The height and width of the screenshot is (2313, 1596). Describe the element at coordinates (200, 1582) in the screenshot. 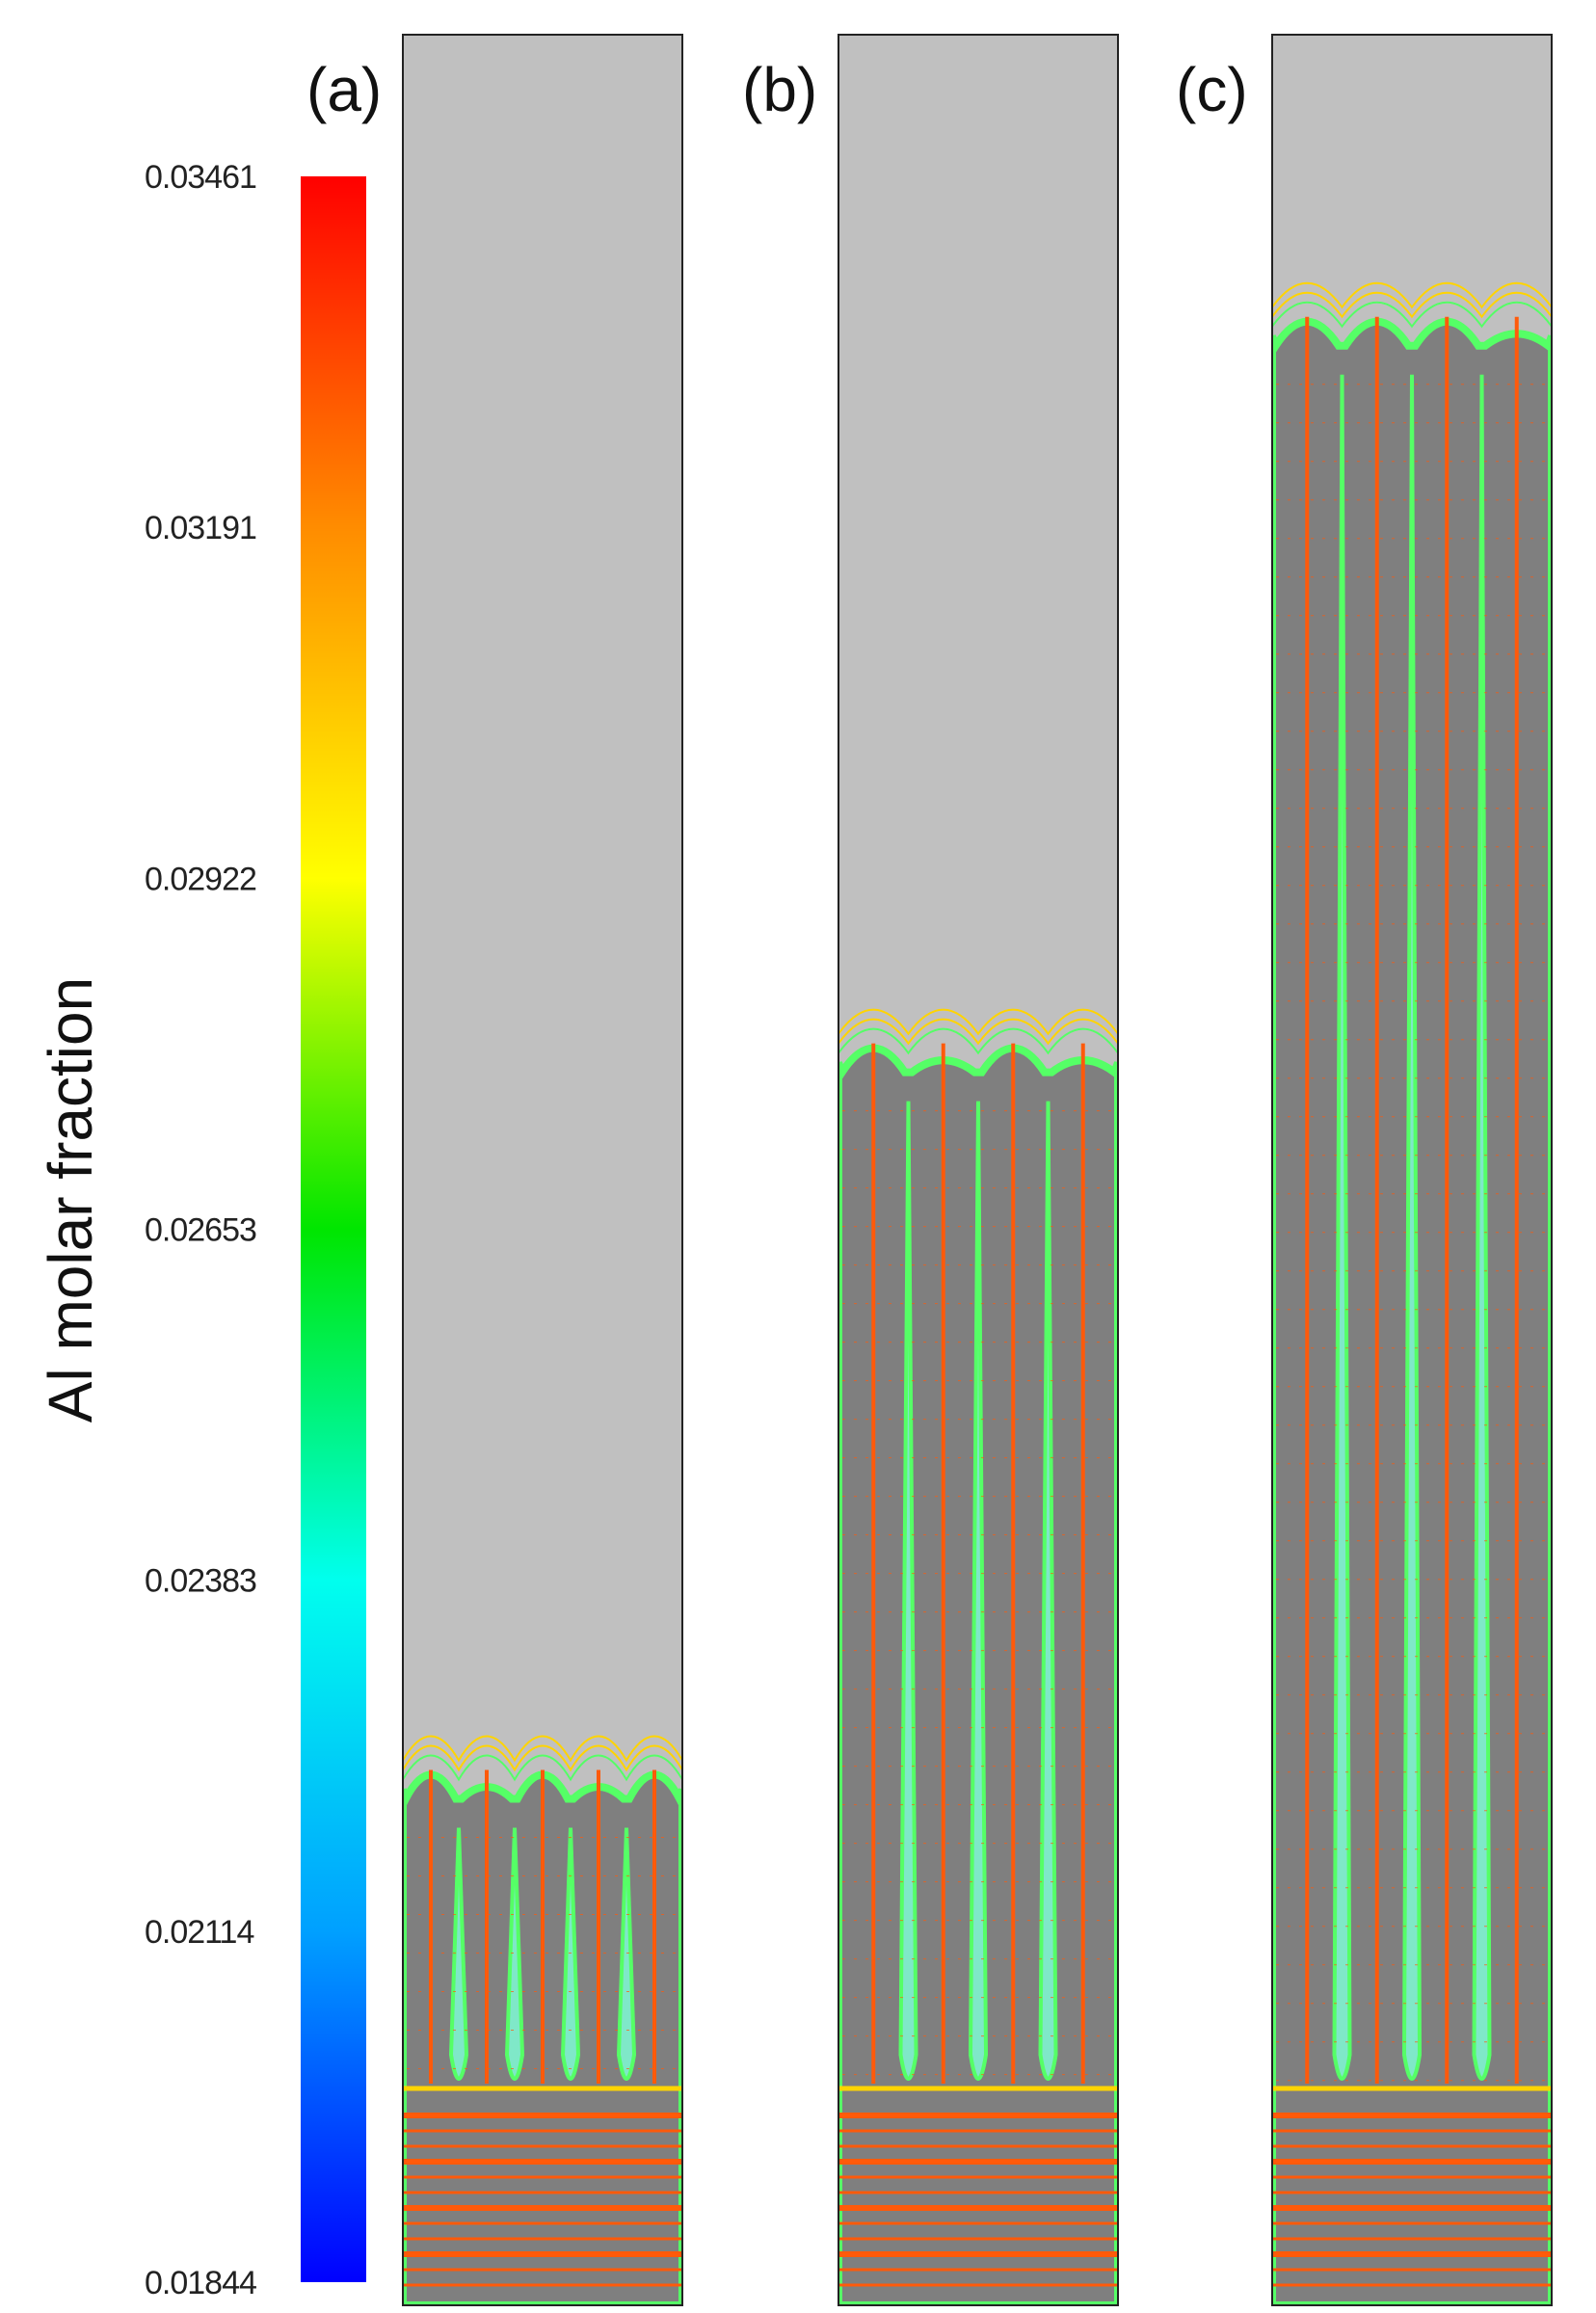

I see `colorbar-tick-label: 0.02383` at that location.